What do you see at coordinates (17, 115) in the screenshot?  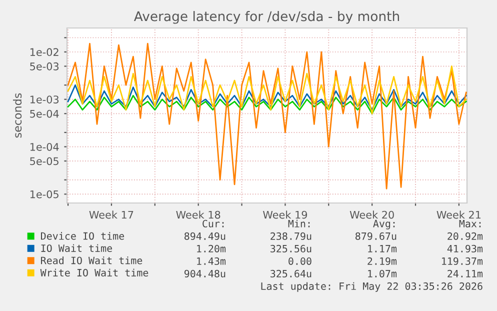 I see `y-axis-title: seconds` at bounding box center [17, 115].